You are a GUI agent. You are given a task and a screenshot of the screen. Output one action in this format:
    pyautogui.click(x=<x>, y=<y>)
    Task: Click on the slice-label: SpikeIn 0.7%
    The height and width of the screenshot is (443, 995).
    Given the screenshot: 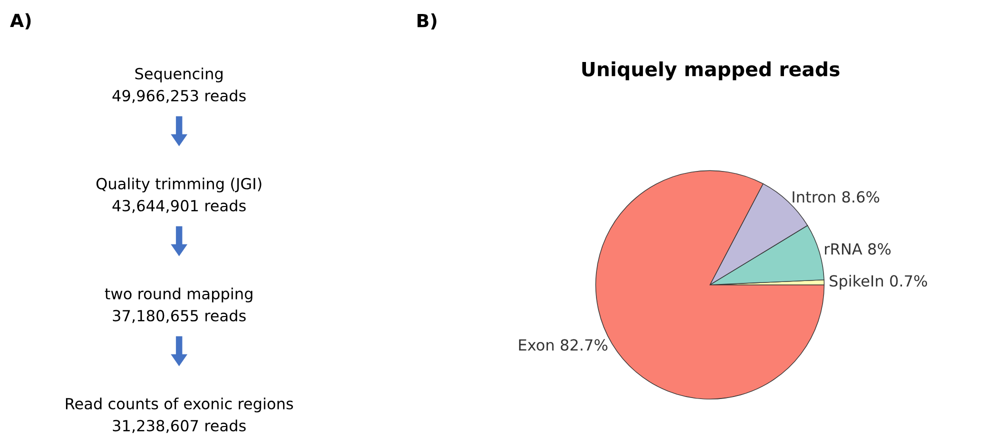 What is the action you would take?
    pyautogui.click(x=879, y=282)
    